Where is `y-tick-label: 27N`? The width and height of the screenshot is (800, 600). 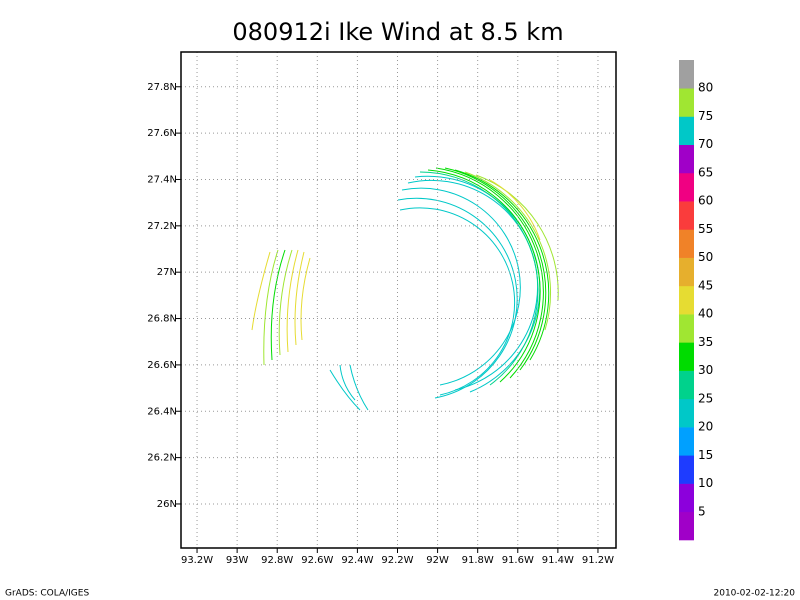 y-tick-label: 27N is located at coordinates (167, 272).